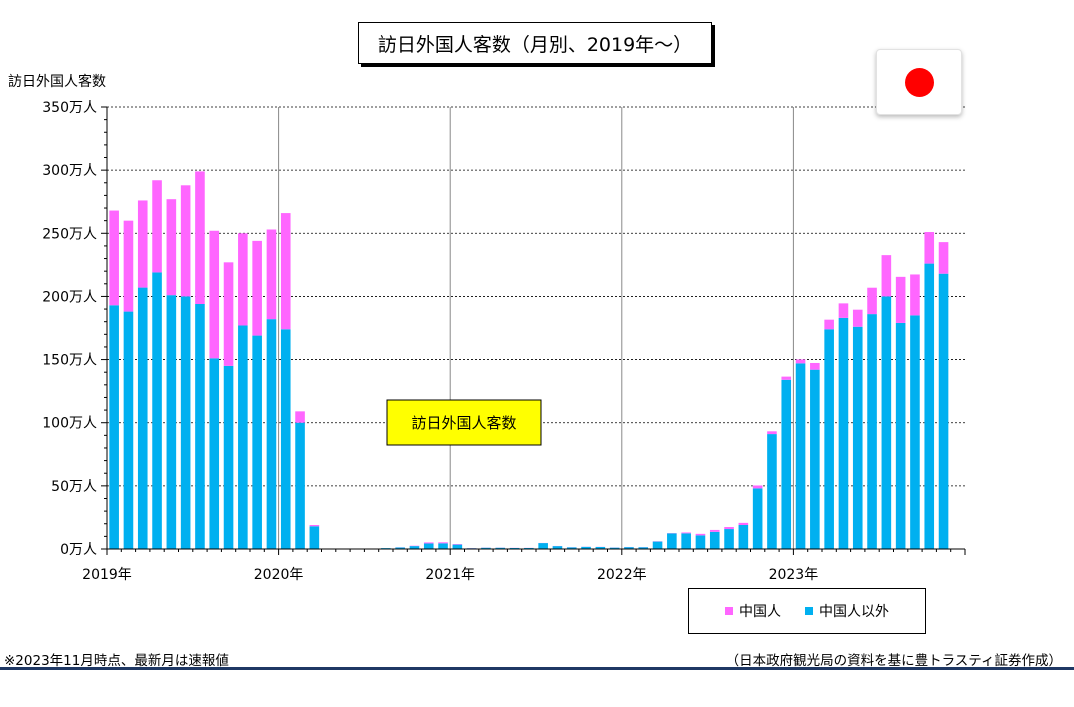 Image resolution: width=1074 pixels, height=707 pixels. What do you see at coordinates (69, 329) in the screenshot?
I see `y-tick-labels: 0万人 50万人 100万人 150万人 200万人 250万人 300万人 350万人` at bounding box center [69, 329].